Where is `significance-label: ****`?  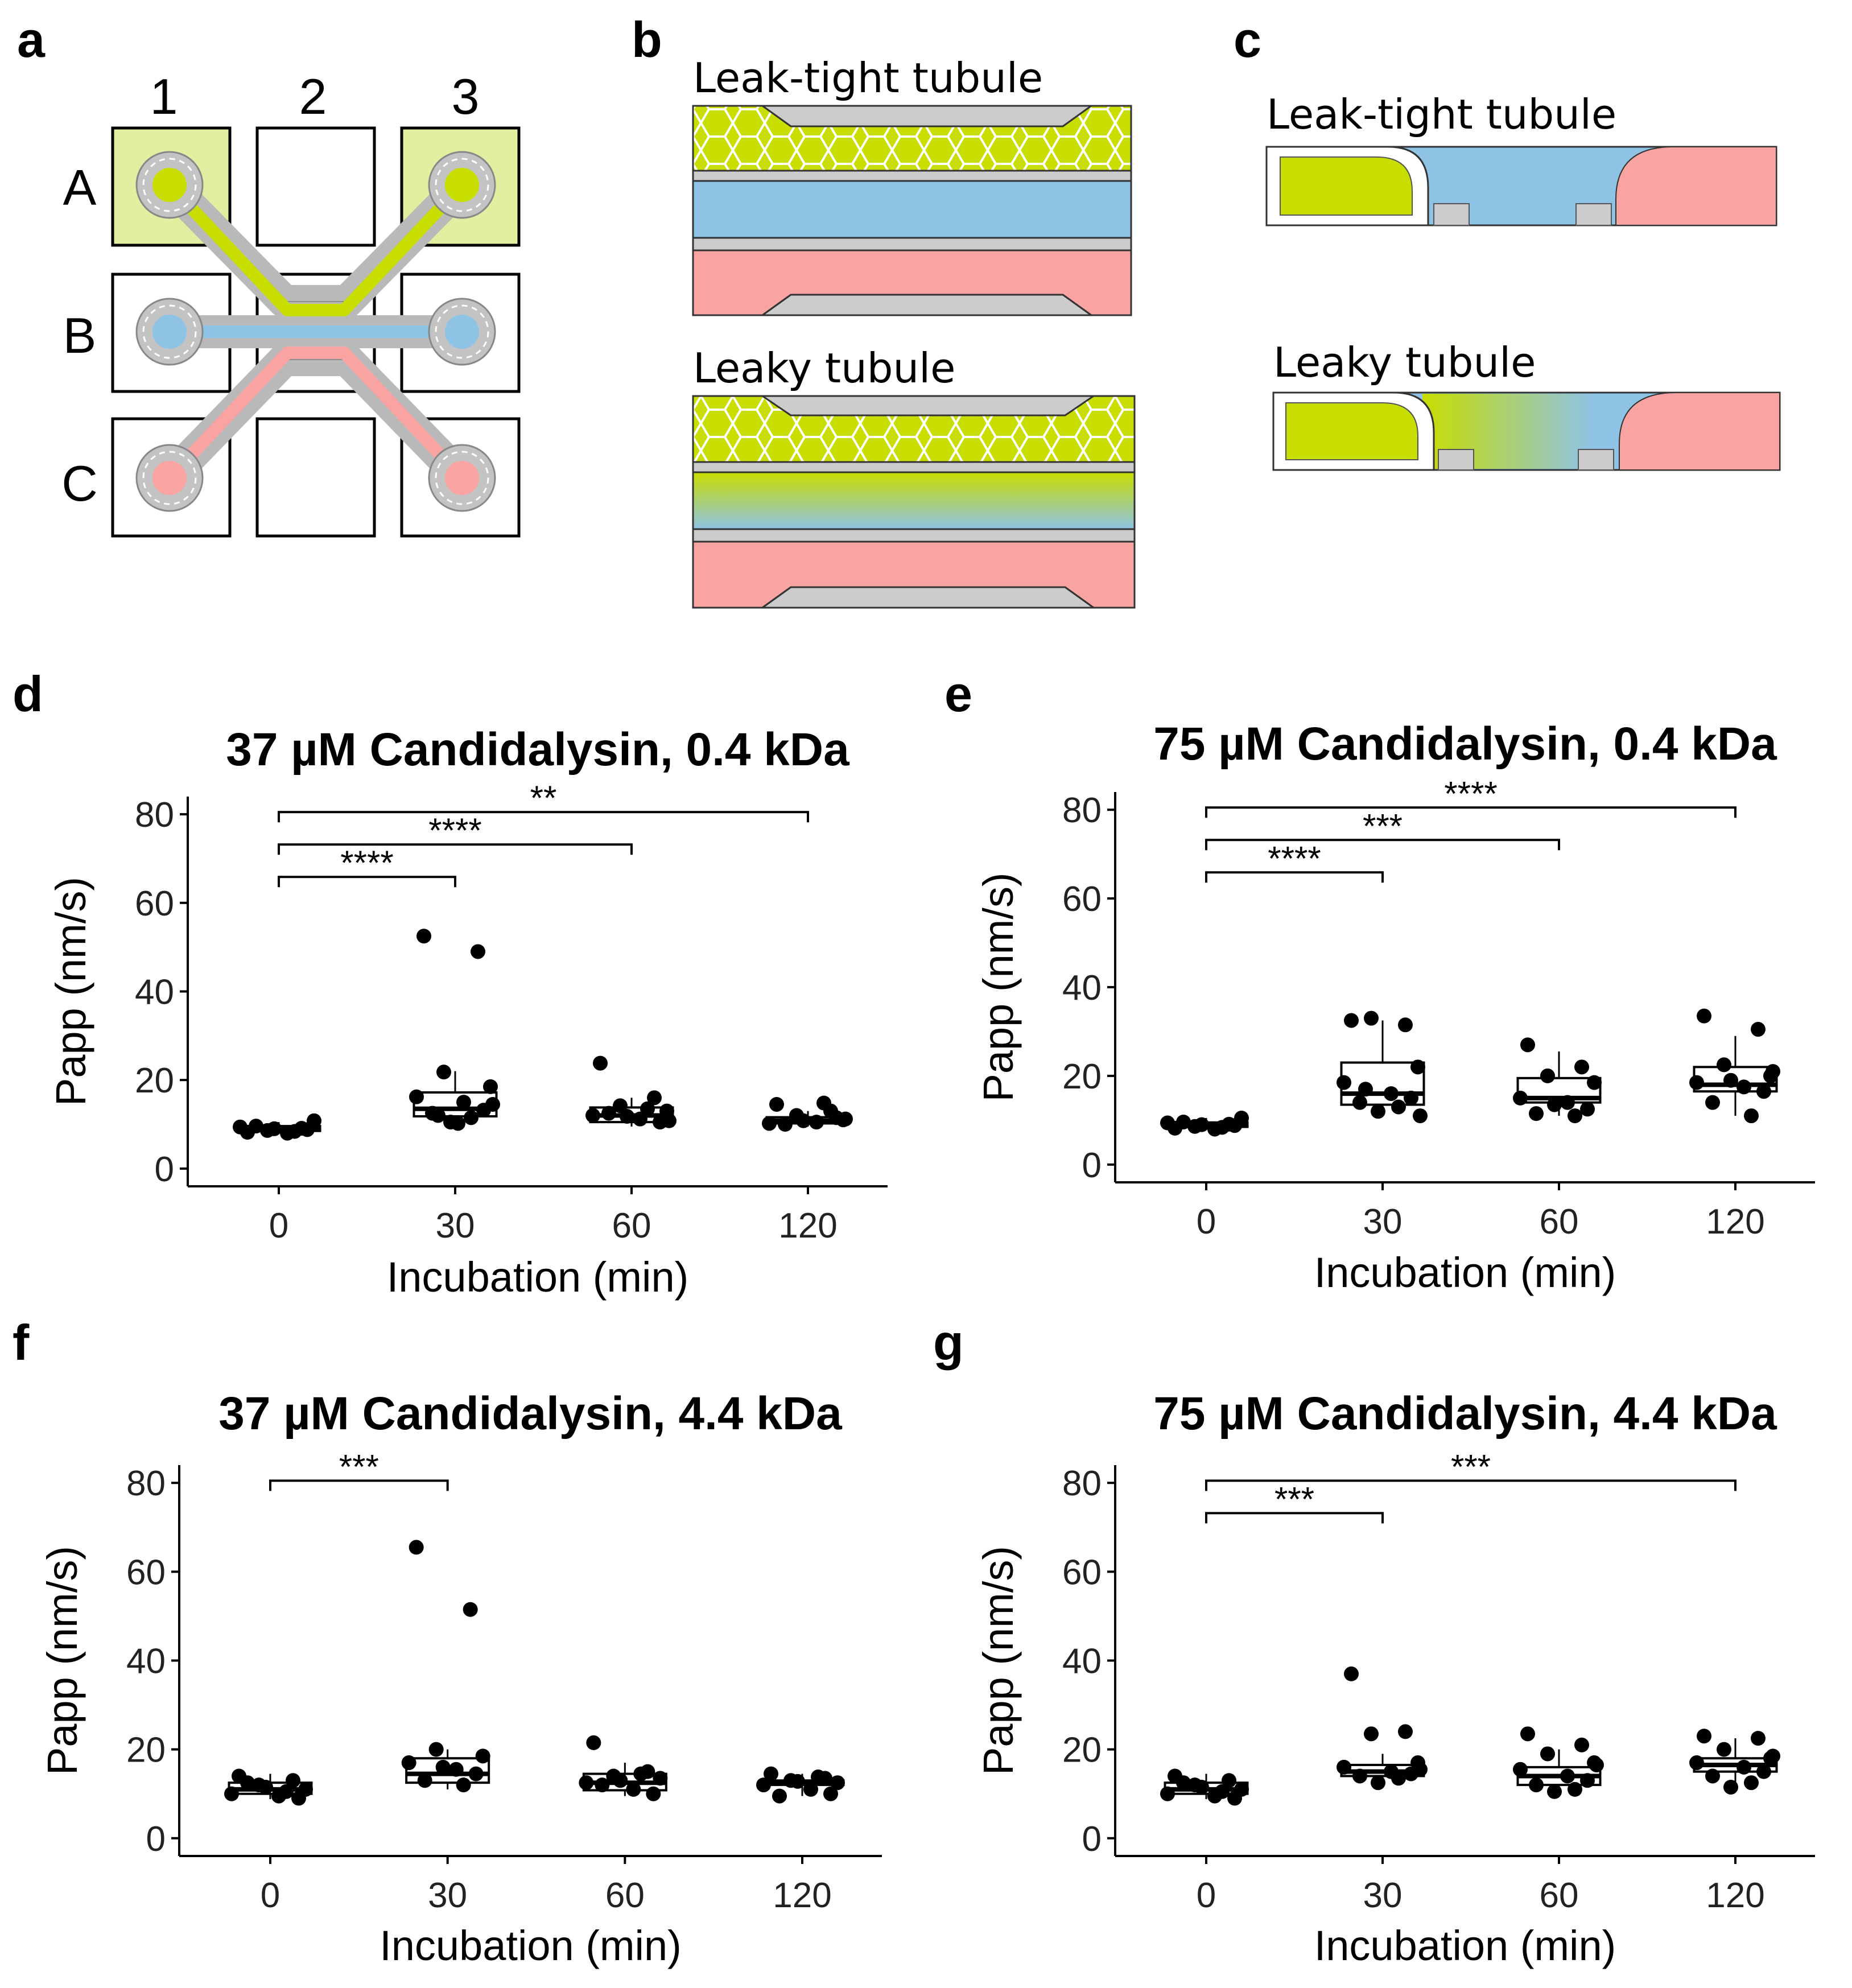
significance-label: **** is located at coordinates (455, 830).